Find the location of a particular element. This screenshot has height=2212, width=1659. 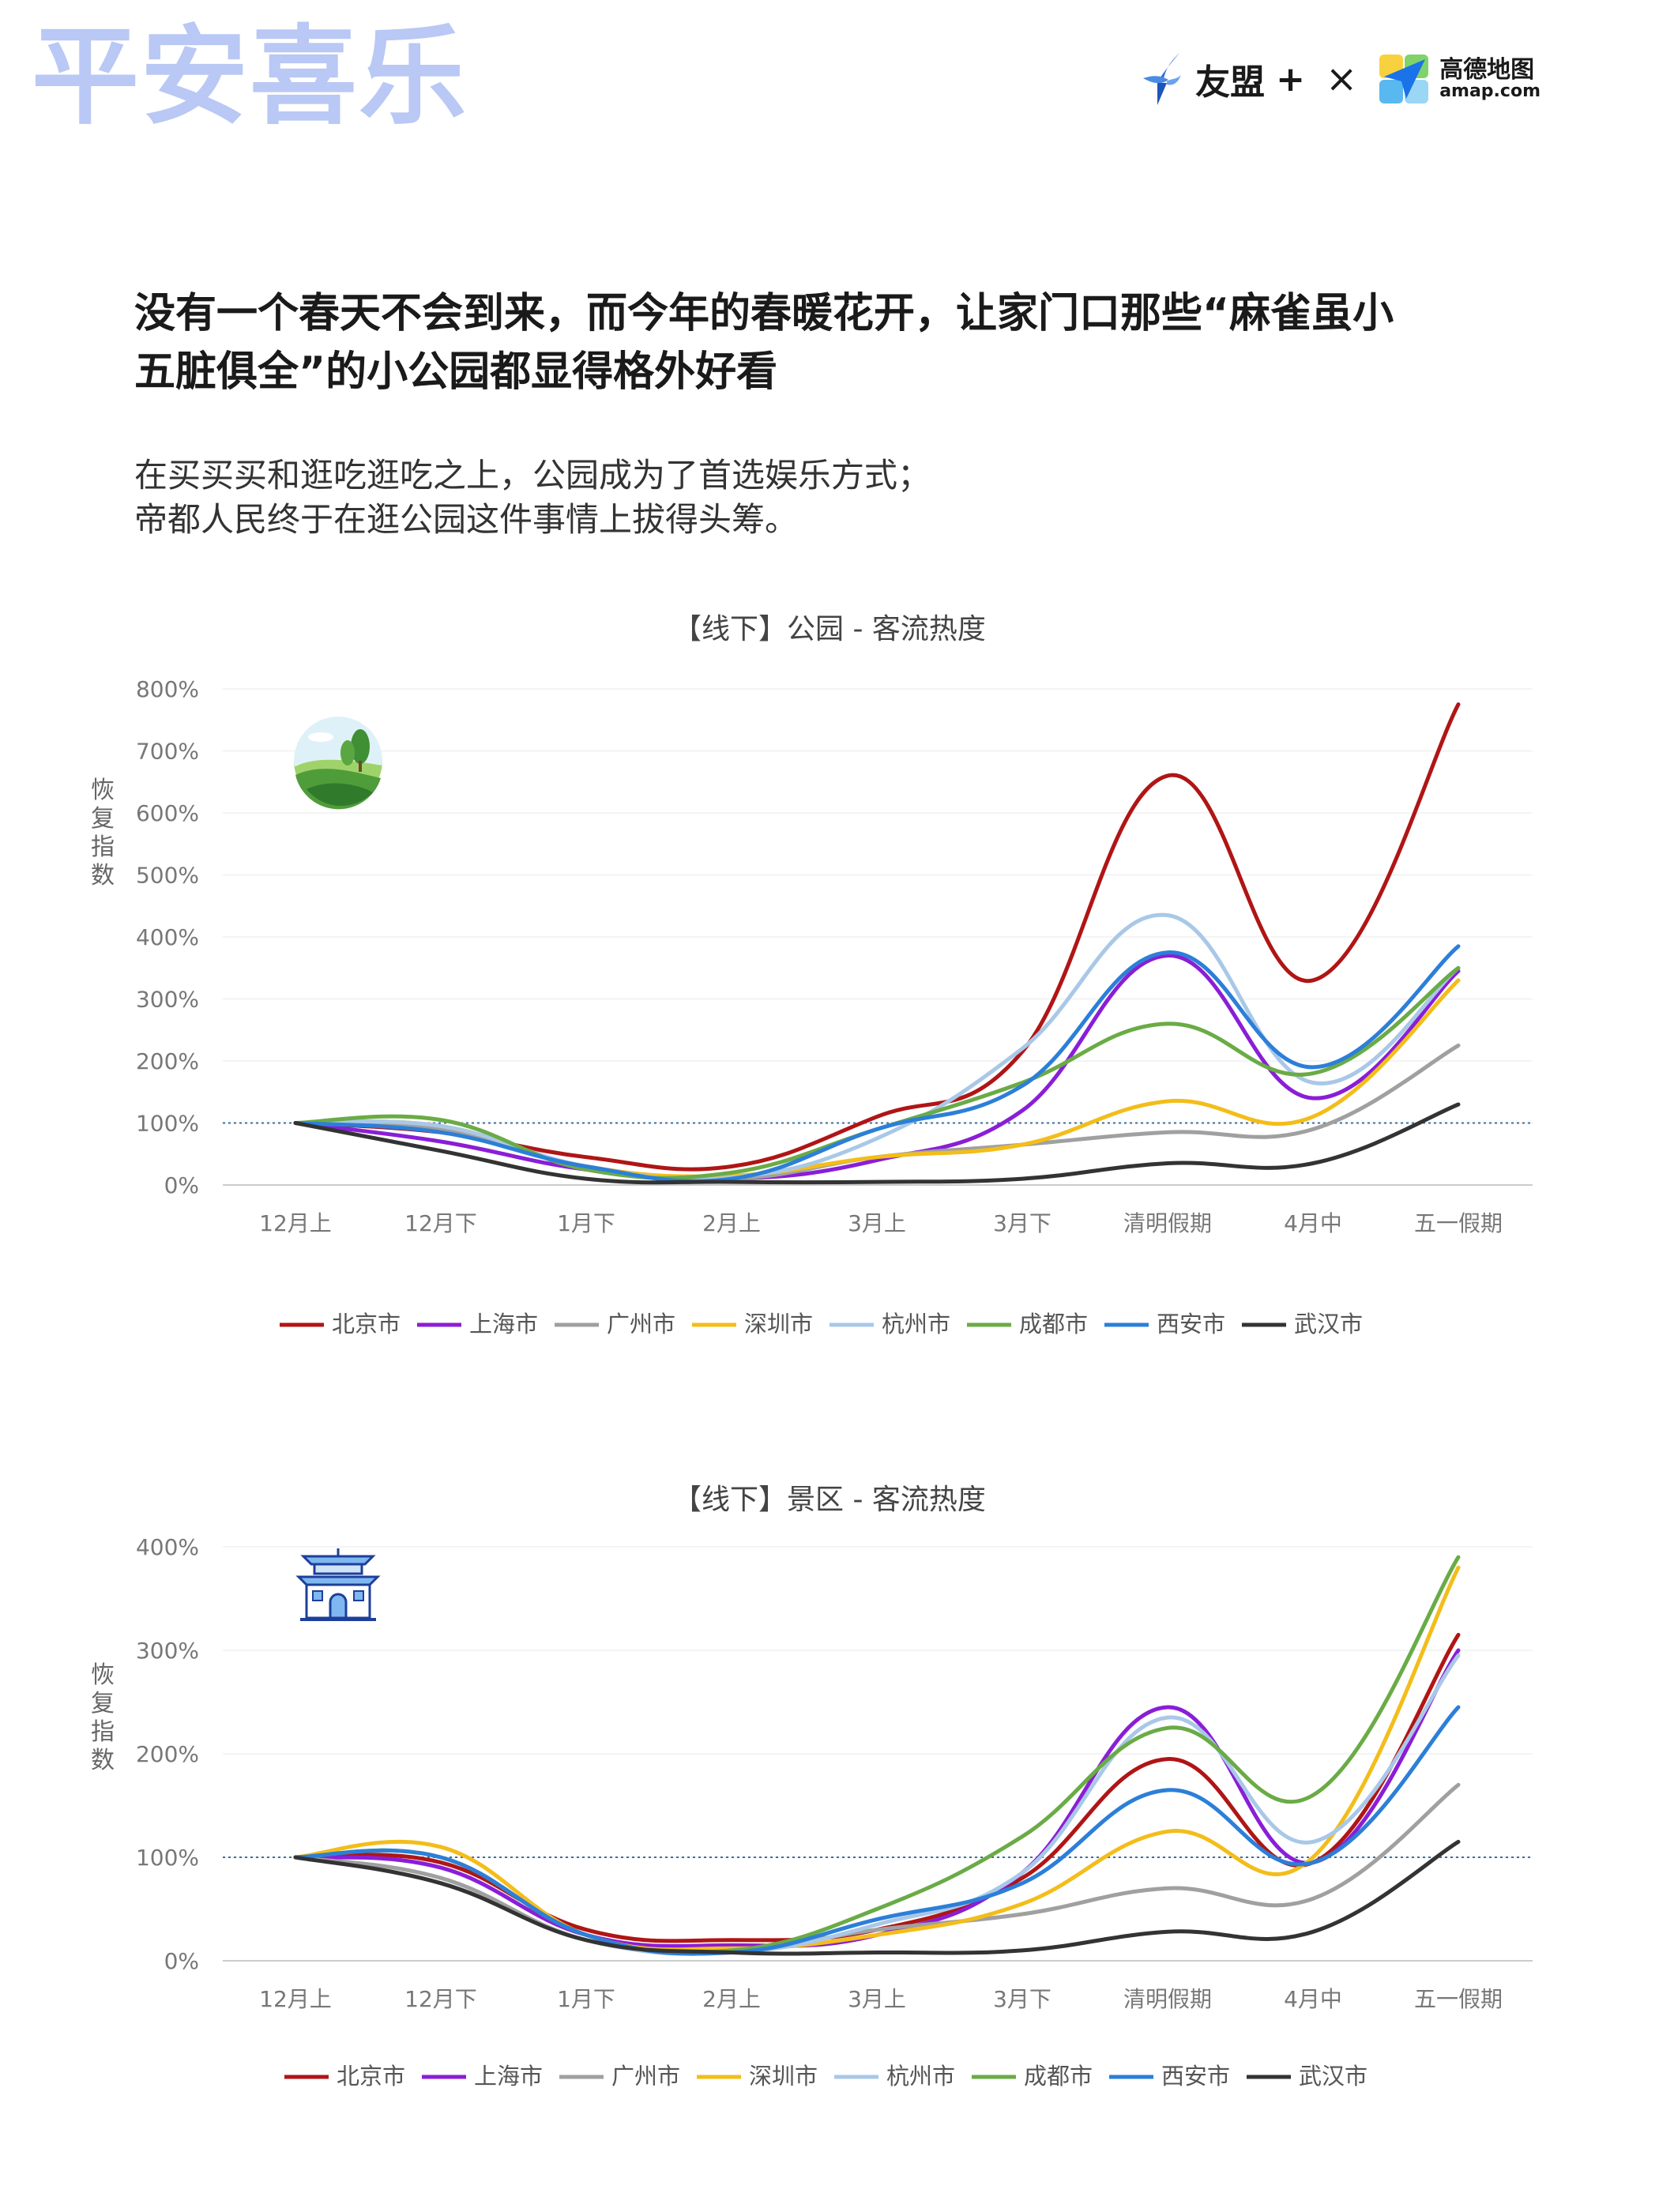

y-tick-label: 700% is located at coordinates (168, 752).